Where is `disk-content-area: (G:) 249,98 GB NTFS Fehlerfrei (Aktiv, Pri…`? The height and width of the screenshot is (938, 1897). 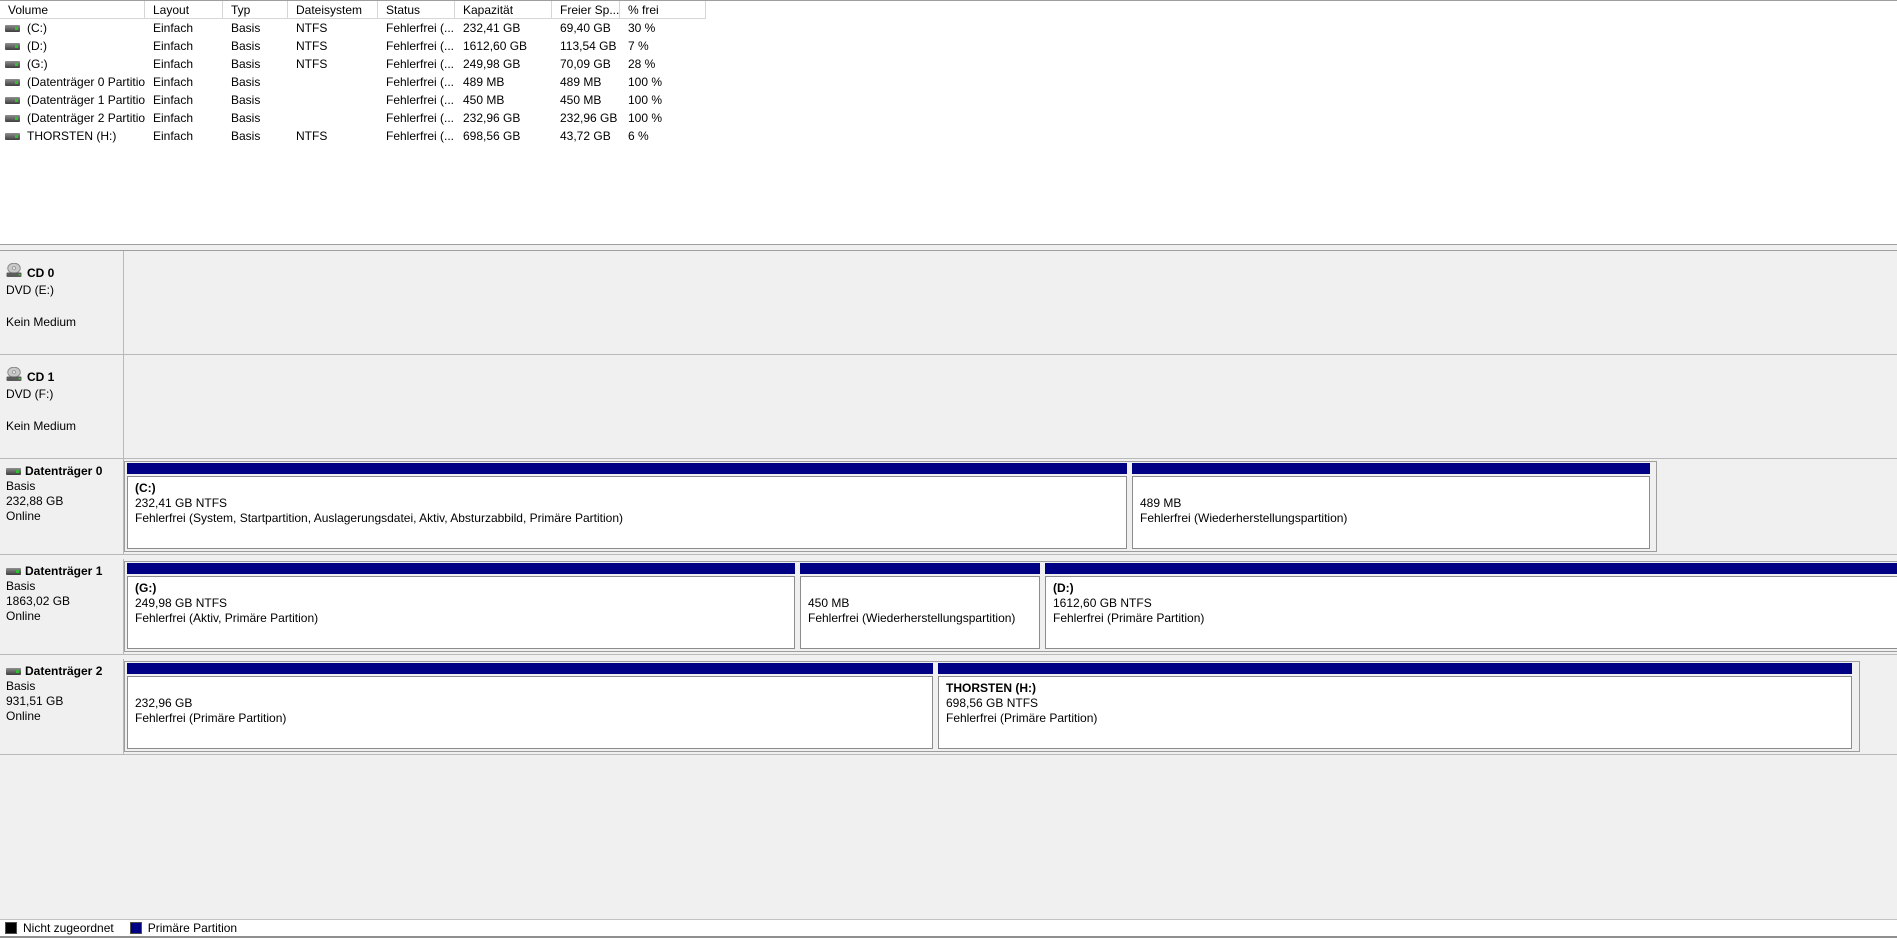 disk-content-area: (G:) 249,98 GB NTFS Fehlerfrei (Aktiv, Pri… is located at coordinates (1010, 606).